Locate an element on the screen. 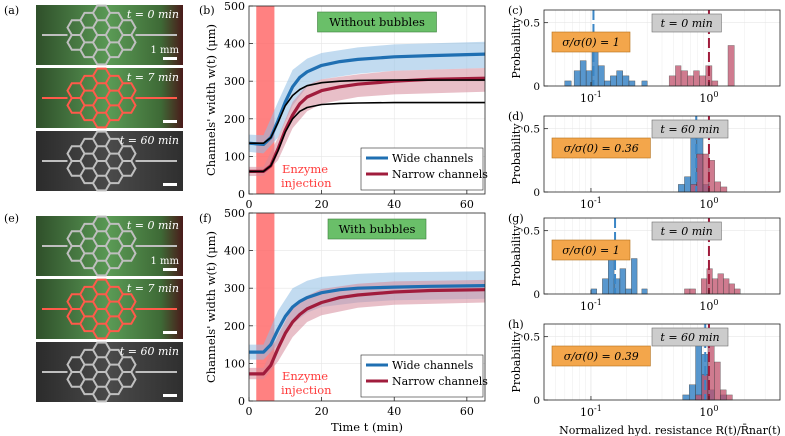 This screenshot has height=436, width=785. micrograph-column-e: t = 0 min 1 mm t = 7 min t = 60 min is located at coordinates (109, 309).